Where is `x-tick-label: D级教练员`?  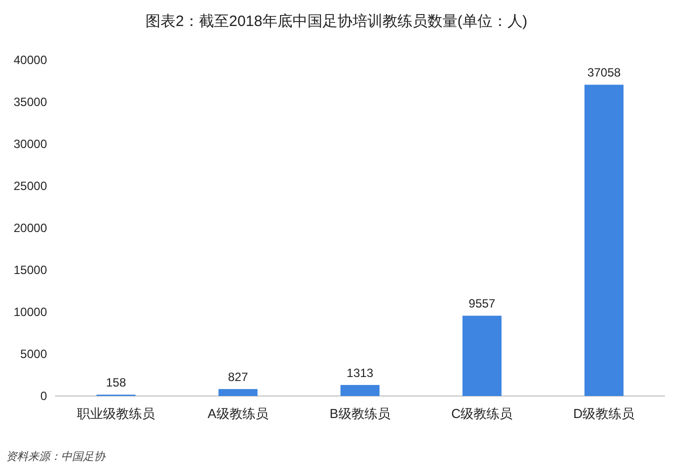
x-tick-label: D级教练员 is located at coordinates (604, 413).